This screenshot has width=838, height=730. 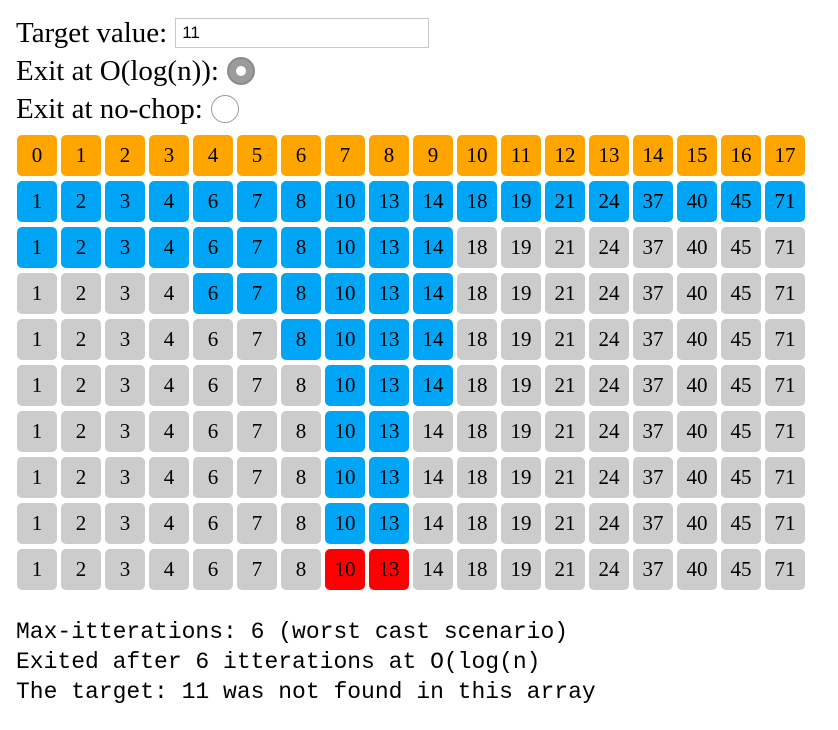 I want to click on value-cell: 18, so click(x=477, y=385).